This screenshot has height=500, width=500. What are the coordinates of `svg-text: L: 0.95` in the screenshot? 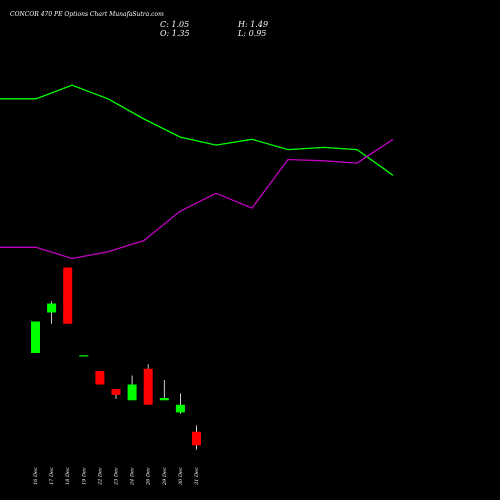 It's located at (251, 33).